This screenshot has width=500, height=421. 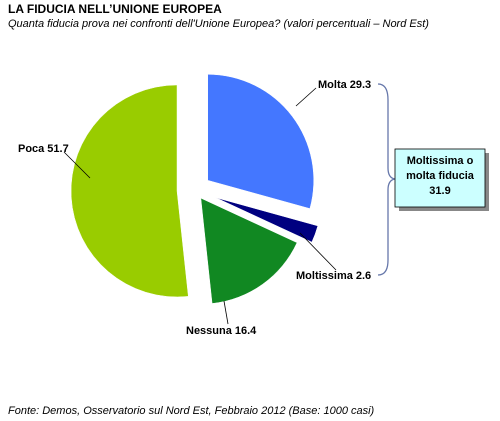 I want to click on label-value: 16.4, so click(x=246, y=331).